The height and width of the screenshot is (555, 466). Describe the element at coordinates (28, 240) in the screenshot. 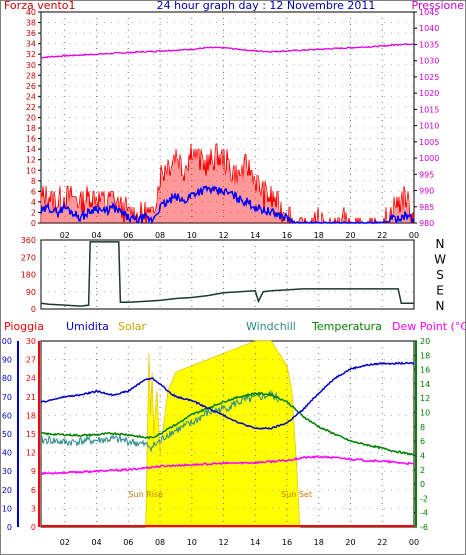

I see `direction-tick-label: 360` at that location.